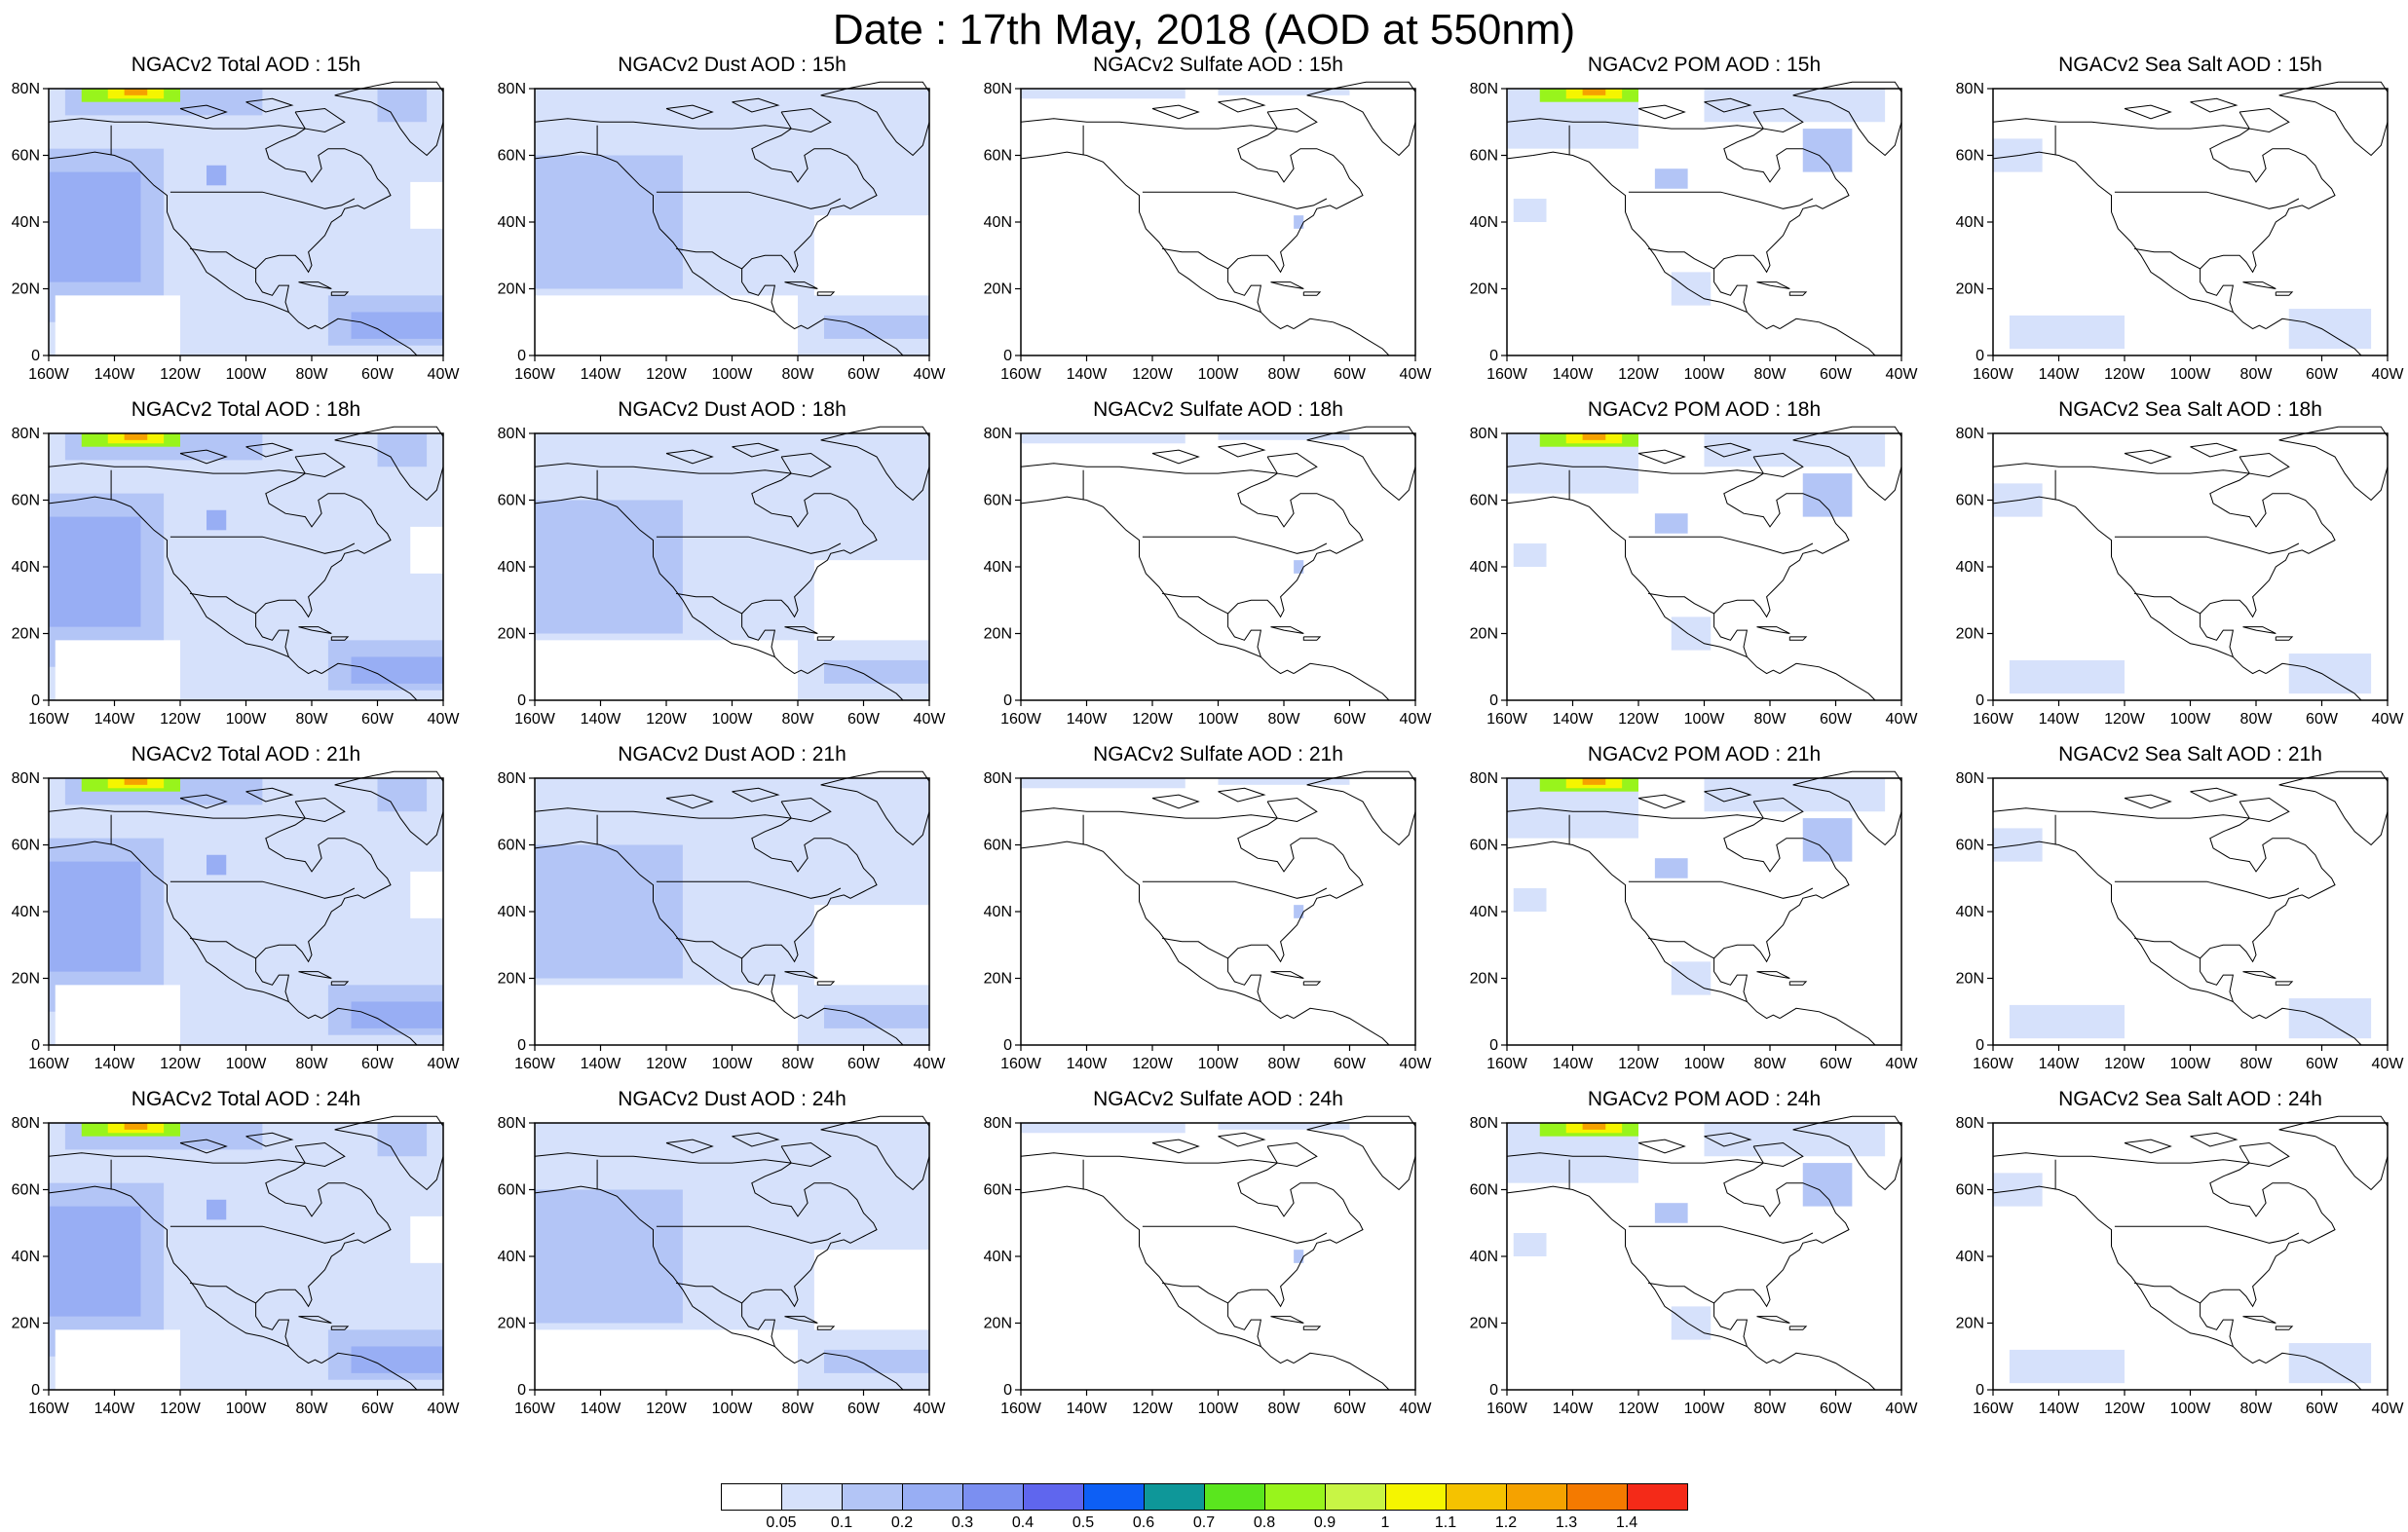  What do you see at coordinates (1023, 1522) in the screenshot?
I see `colorbar-label: 0.4` at bounding box center [1023, 1522].